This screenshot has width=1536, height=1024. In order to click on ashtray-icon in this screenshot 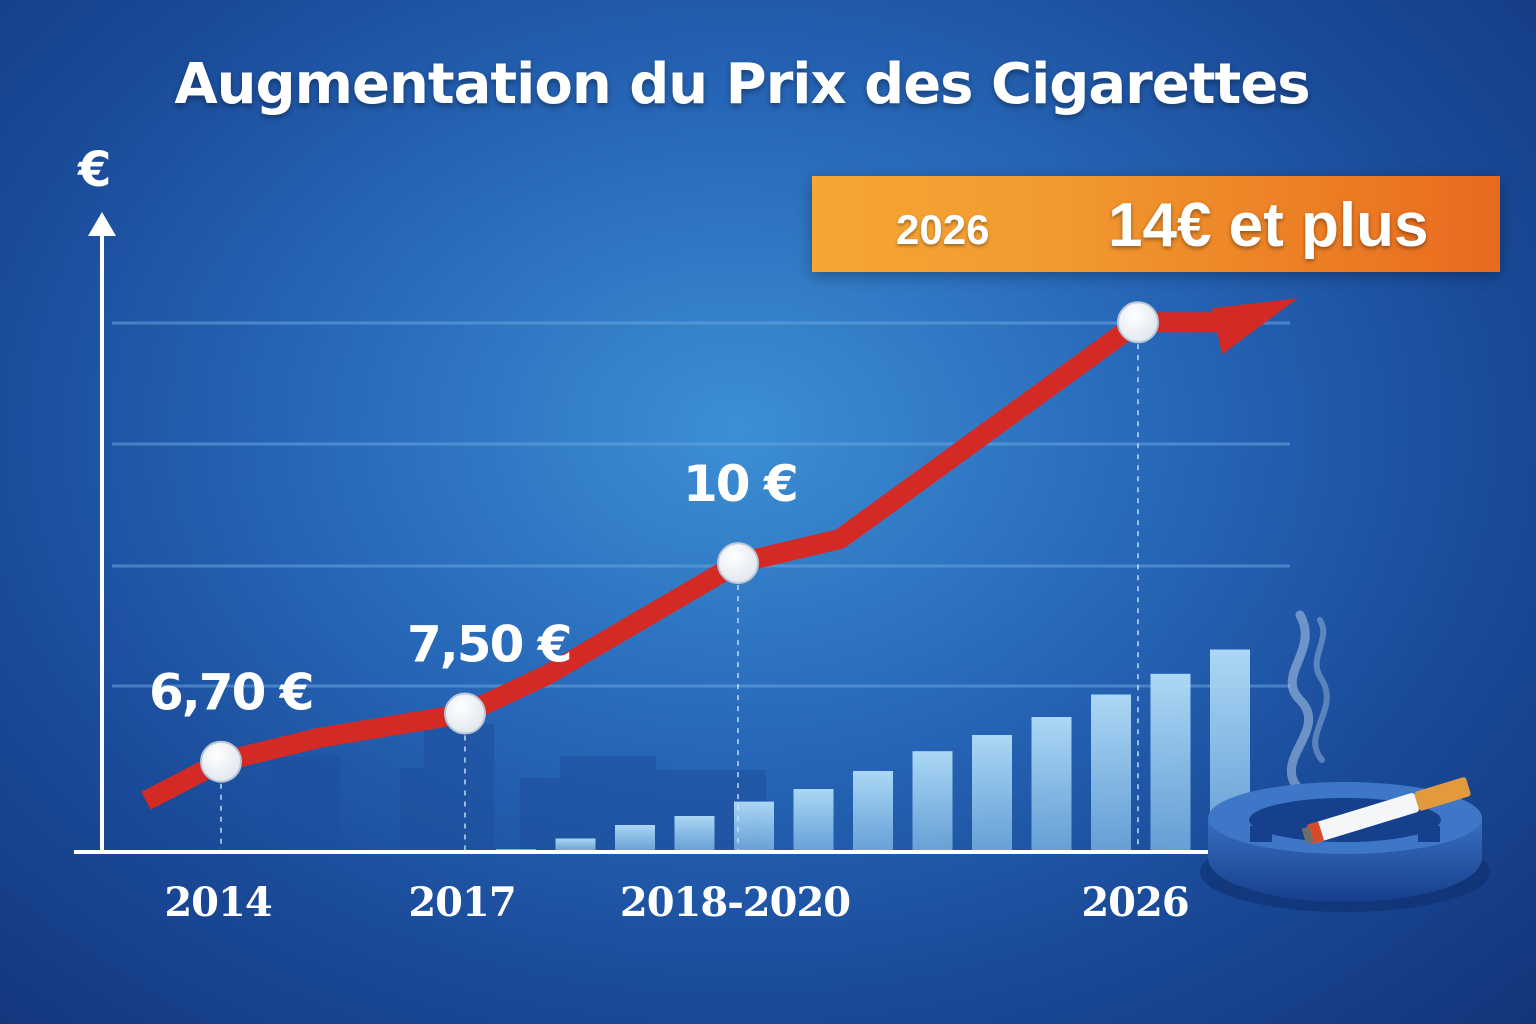, I will do `click(1345, 761)`.